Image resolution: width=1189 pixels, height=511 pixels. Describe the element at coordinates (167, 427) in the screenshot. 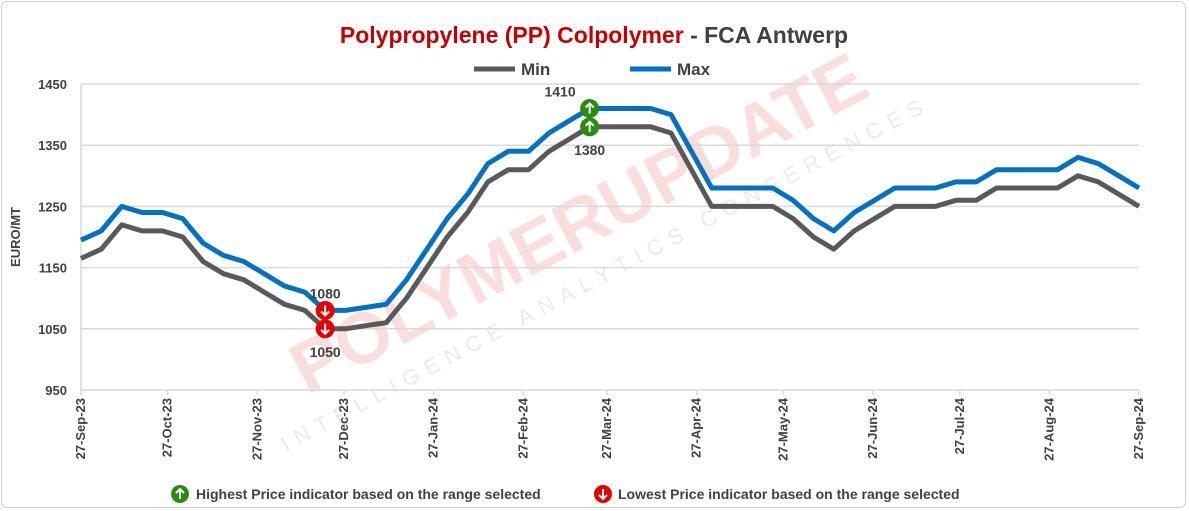

I see `x-tick-label: 27-Oct-23` at that location.